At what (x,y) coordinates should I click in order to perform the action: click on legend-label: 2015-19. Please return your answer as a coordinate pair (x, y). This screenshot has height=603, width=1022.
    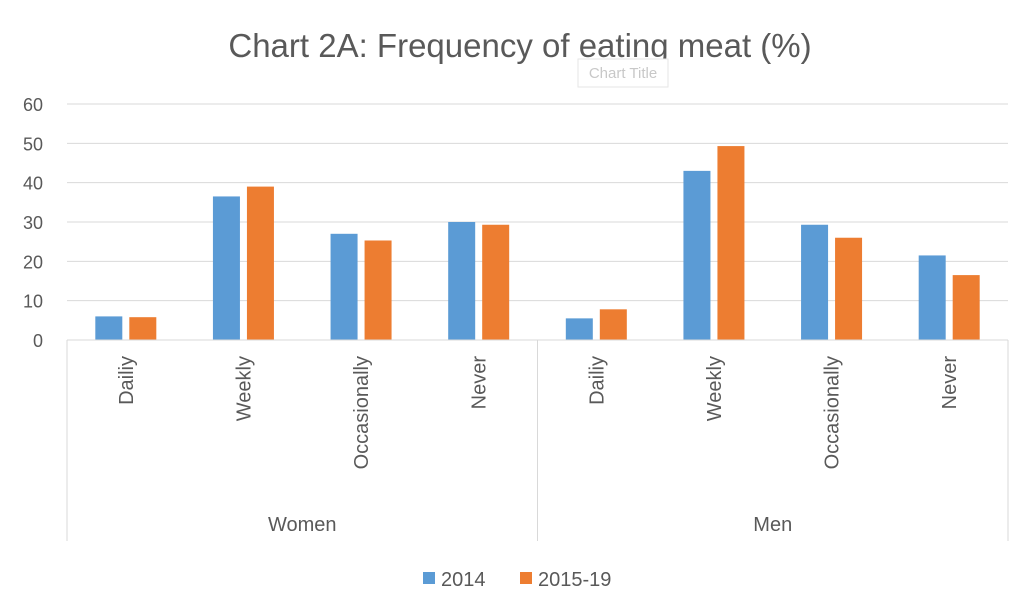
    Looking at the image, I should click on (574, 580).